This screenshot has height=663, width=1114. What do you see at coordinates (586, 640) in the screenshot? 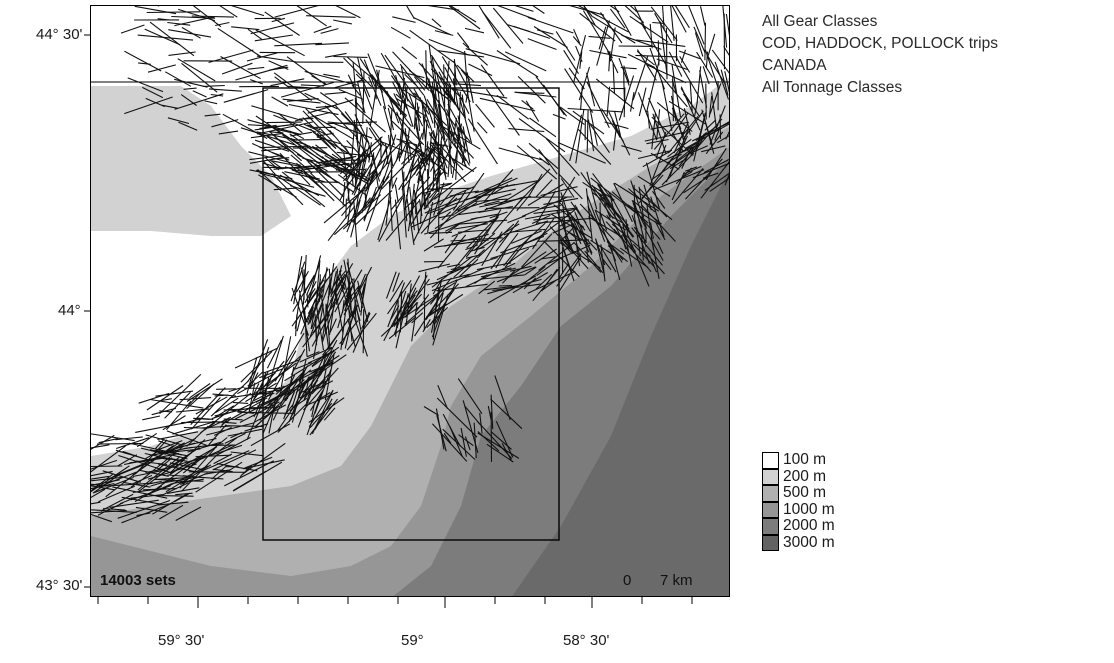
I see `x-tick-label: 58° 30'` at bounding box center [586, 640].